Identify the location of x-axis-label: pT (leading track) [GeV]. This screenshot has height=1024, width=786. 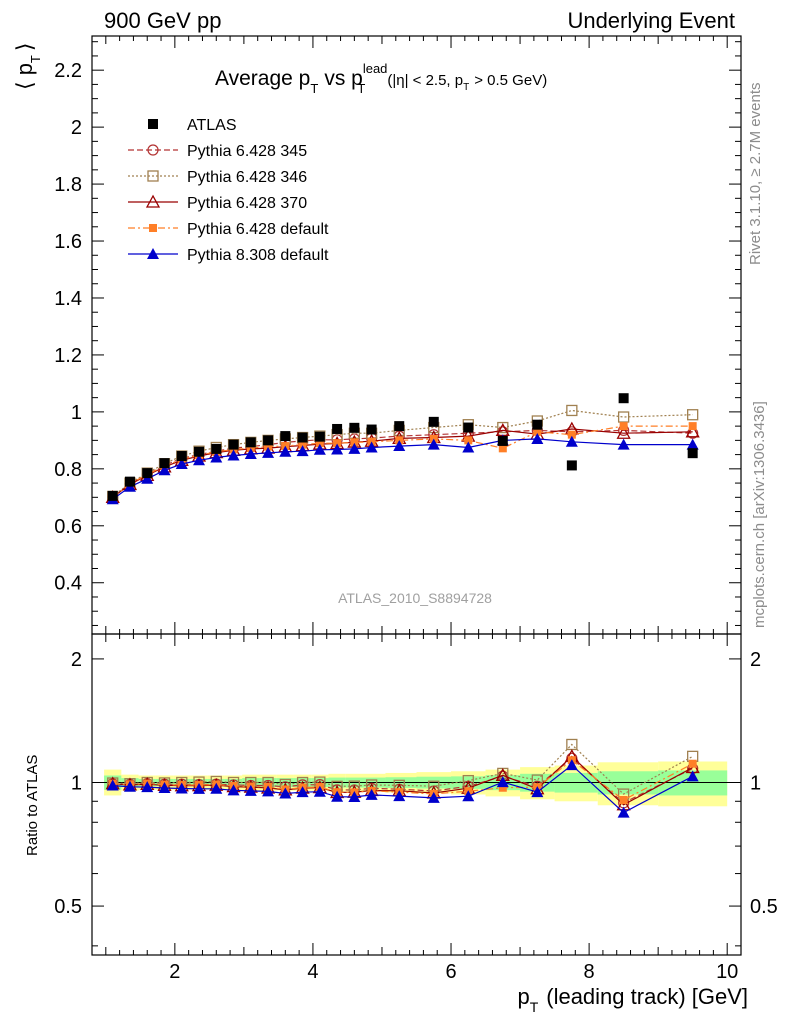
(632, 999).